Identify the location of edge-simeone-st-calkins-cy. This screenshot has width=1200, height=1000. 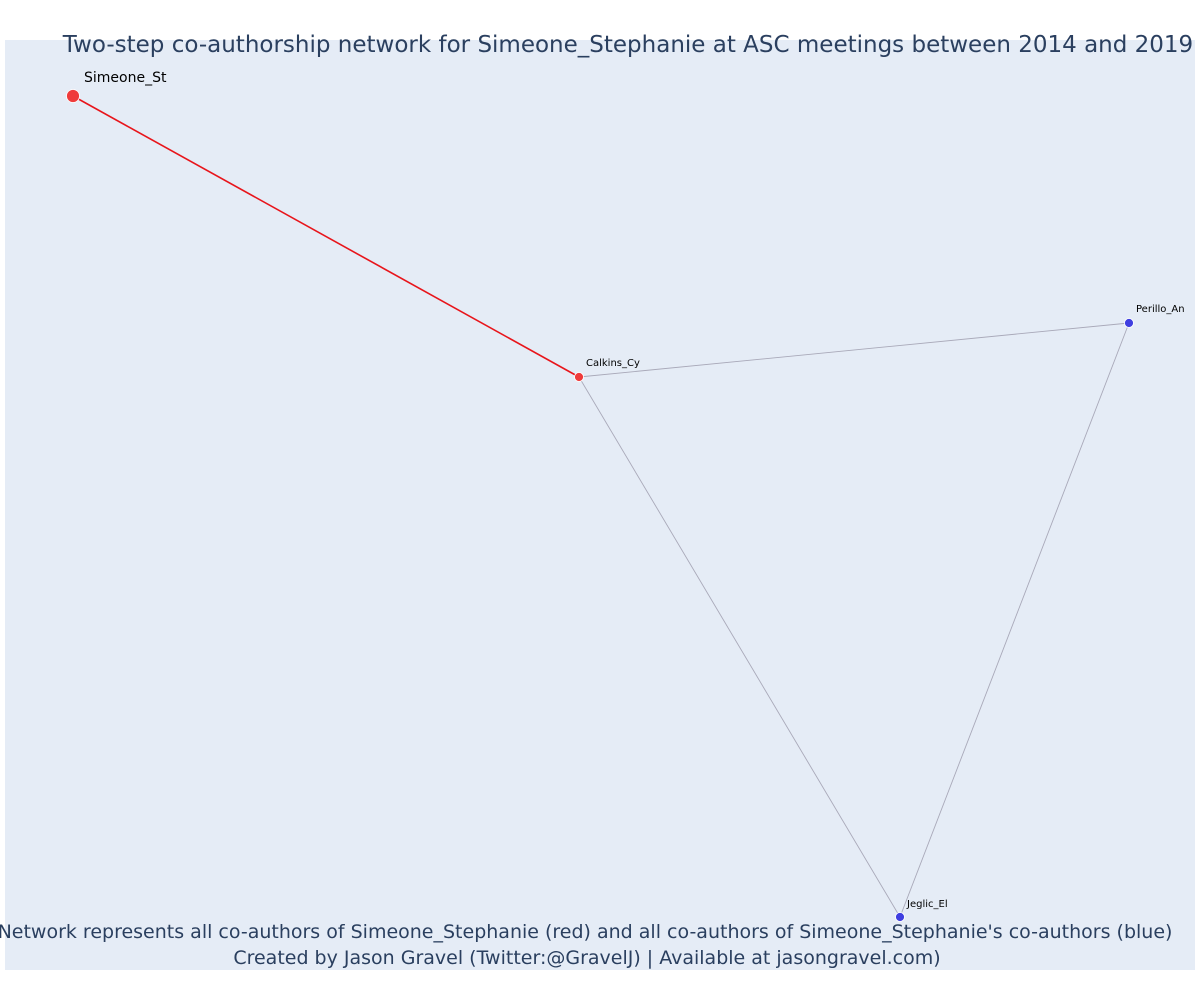
(326, 236).